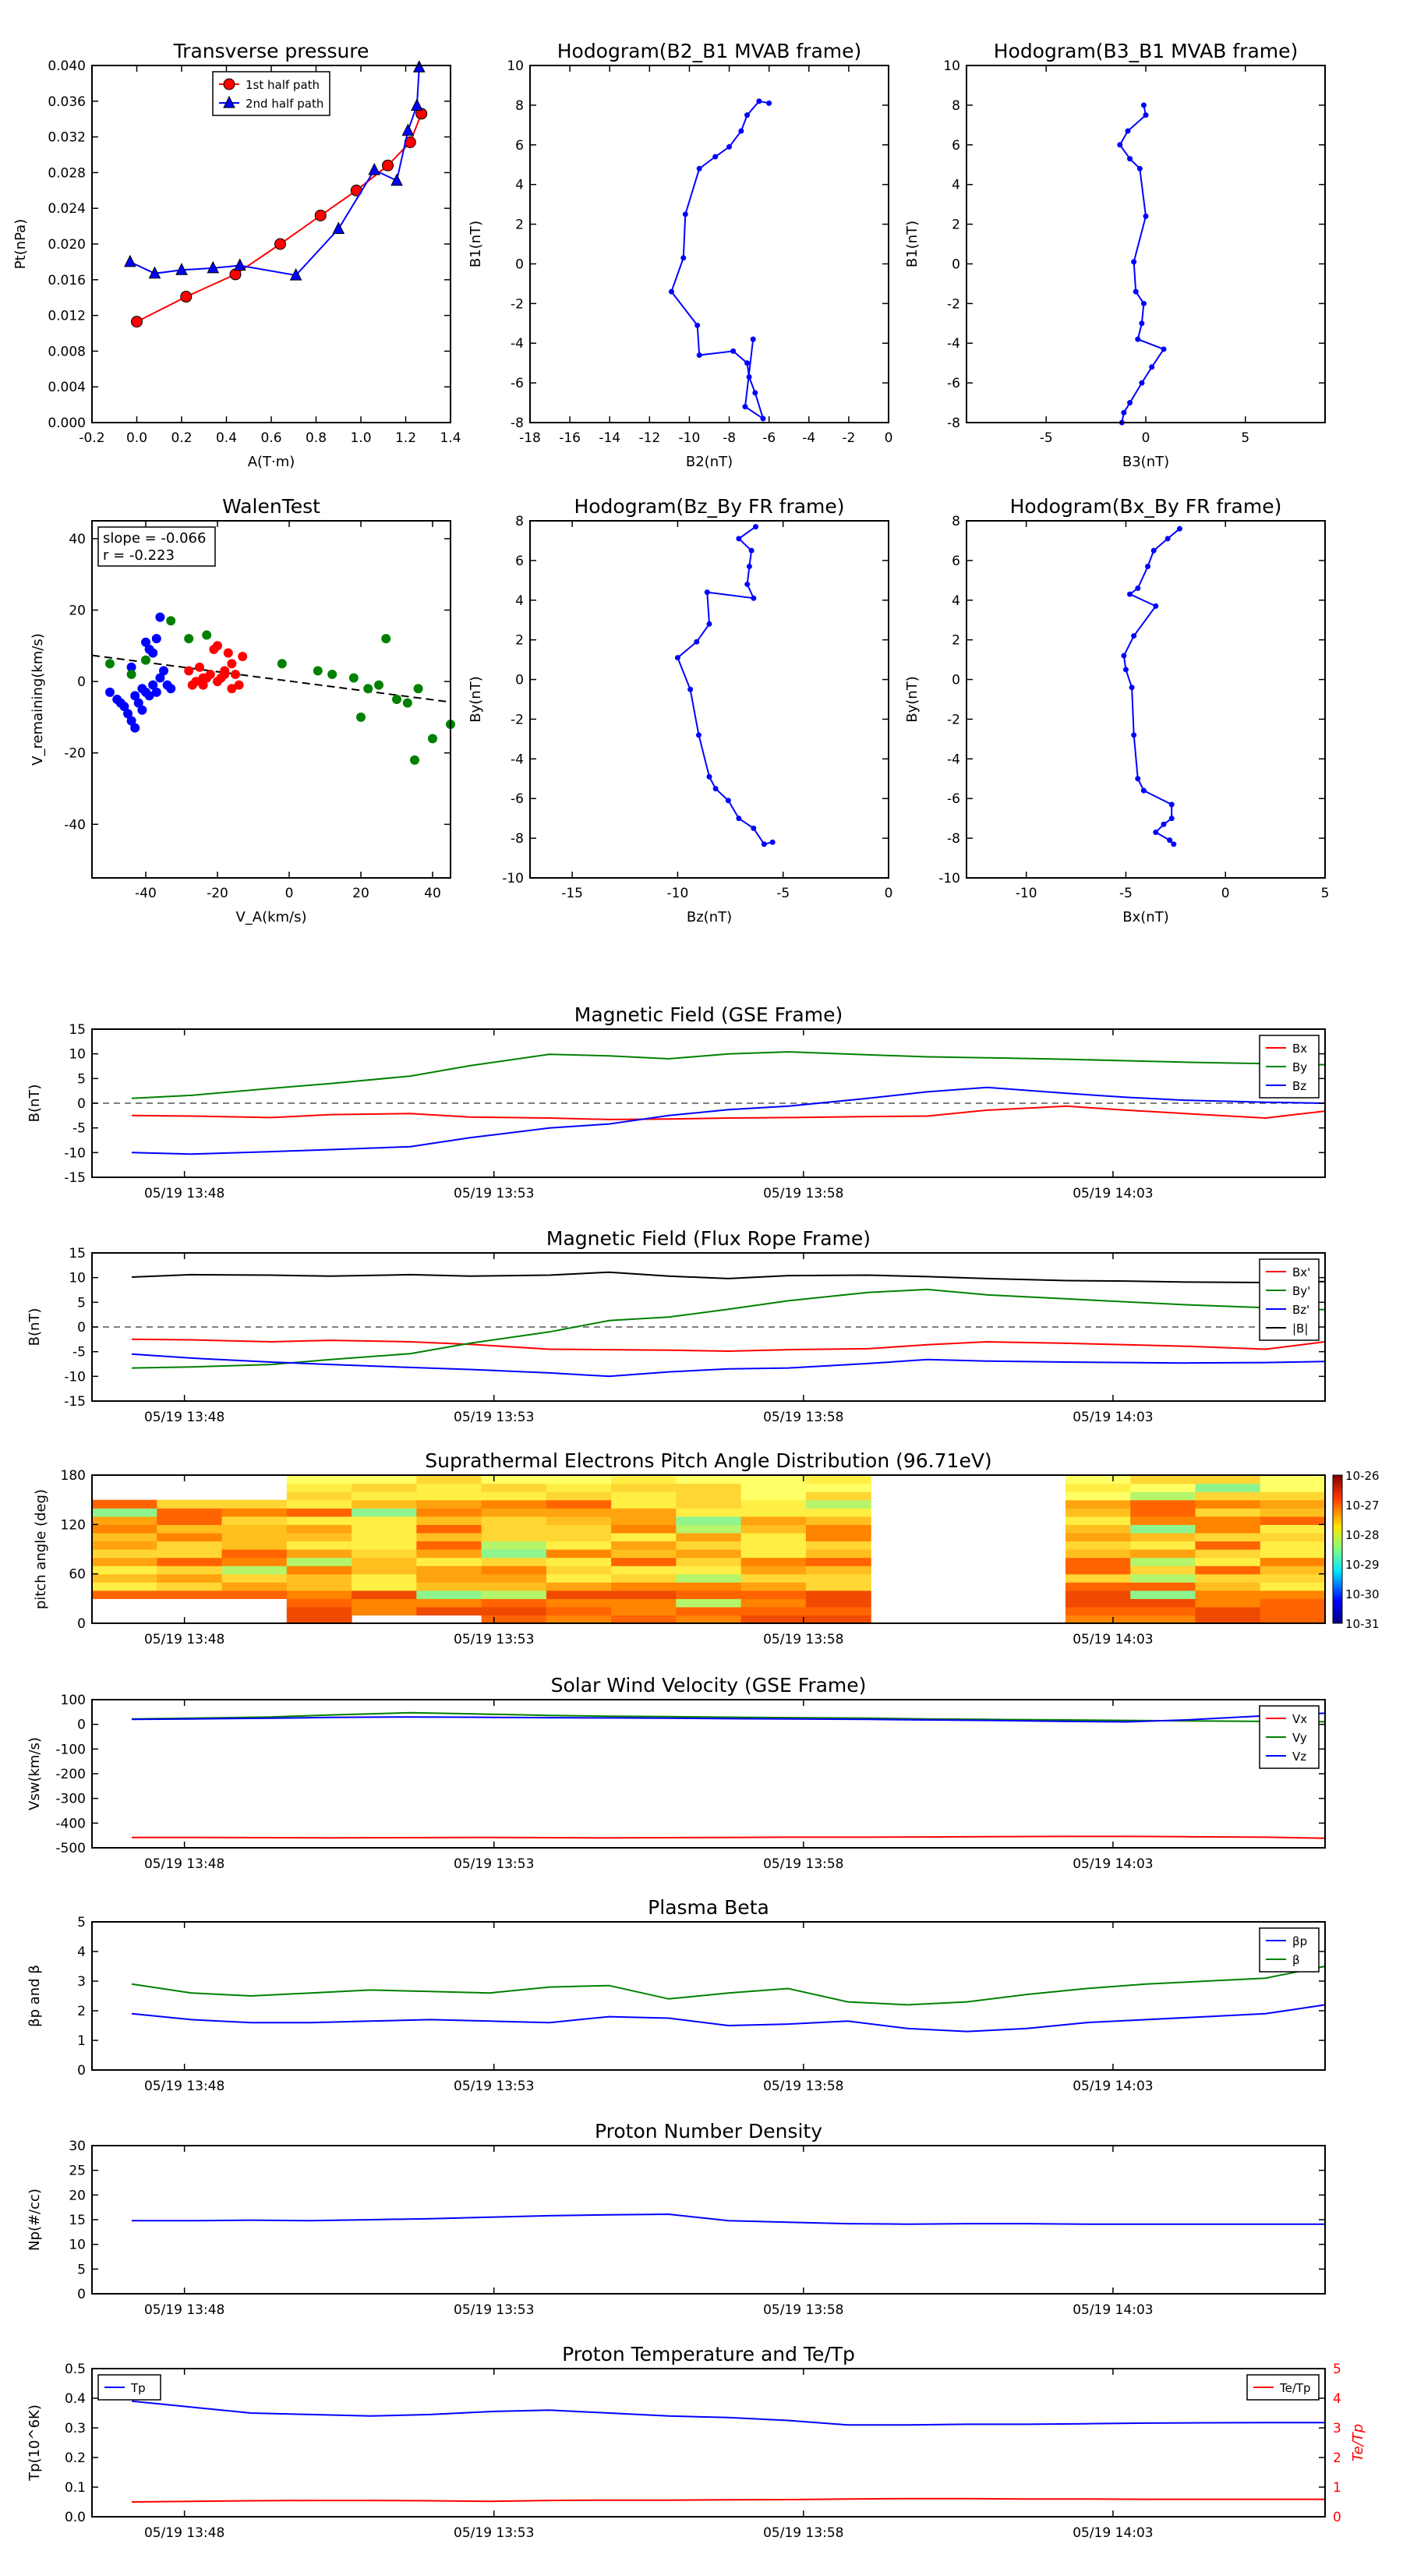  Describe the element at coordinates (494, 2310) in the screenshot. I see `np-time-label: 05/19 13:53` at that location.